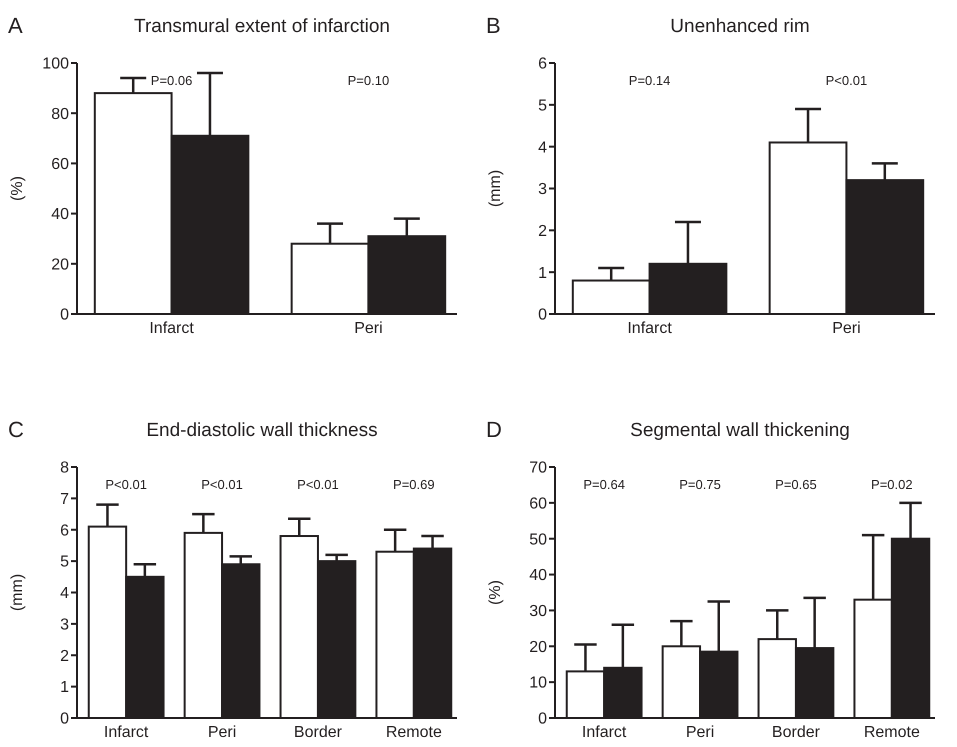 Image resolution: width=957 pixels, height=747 pixels. Describe the element at coordinates (262, 430) in the screenshot. I see `chart-title: End-diastolic wall thickness` at that location.